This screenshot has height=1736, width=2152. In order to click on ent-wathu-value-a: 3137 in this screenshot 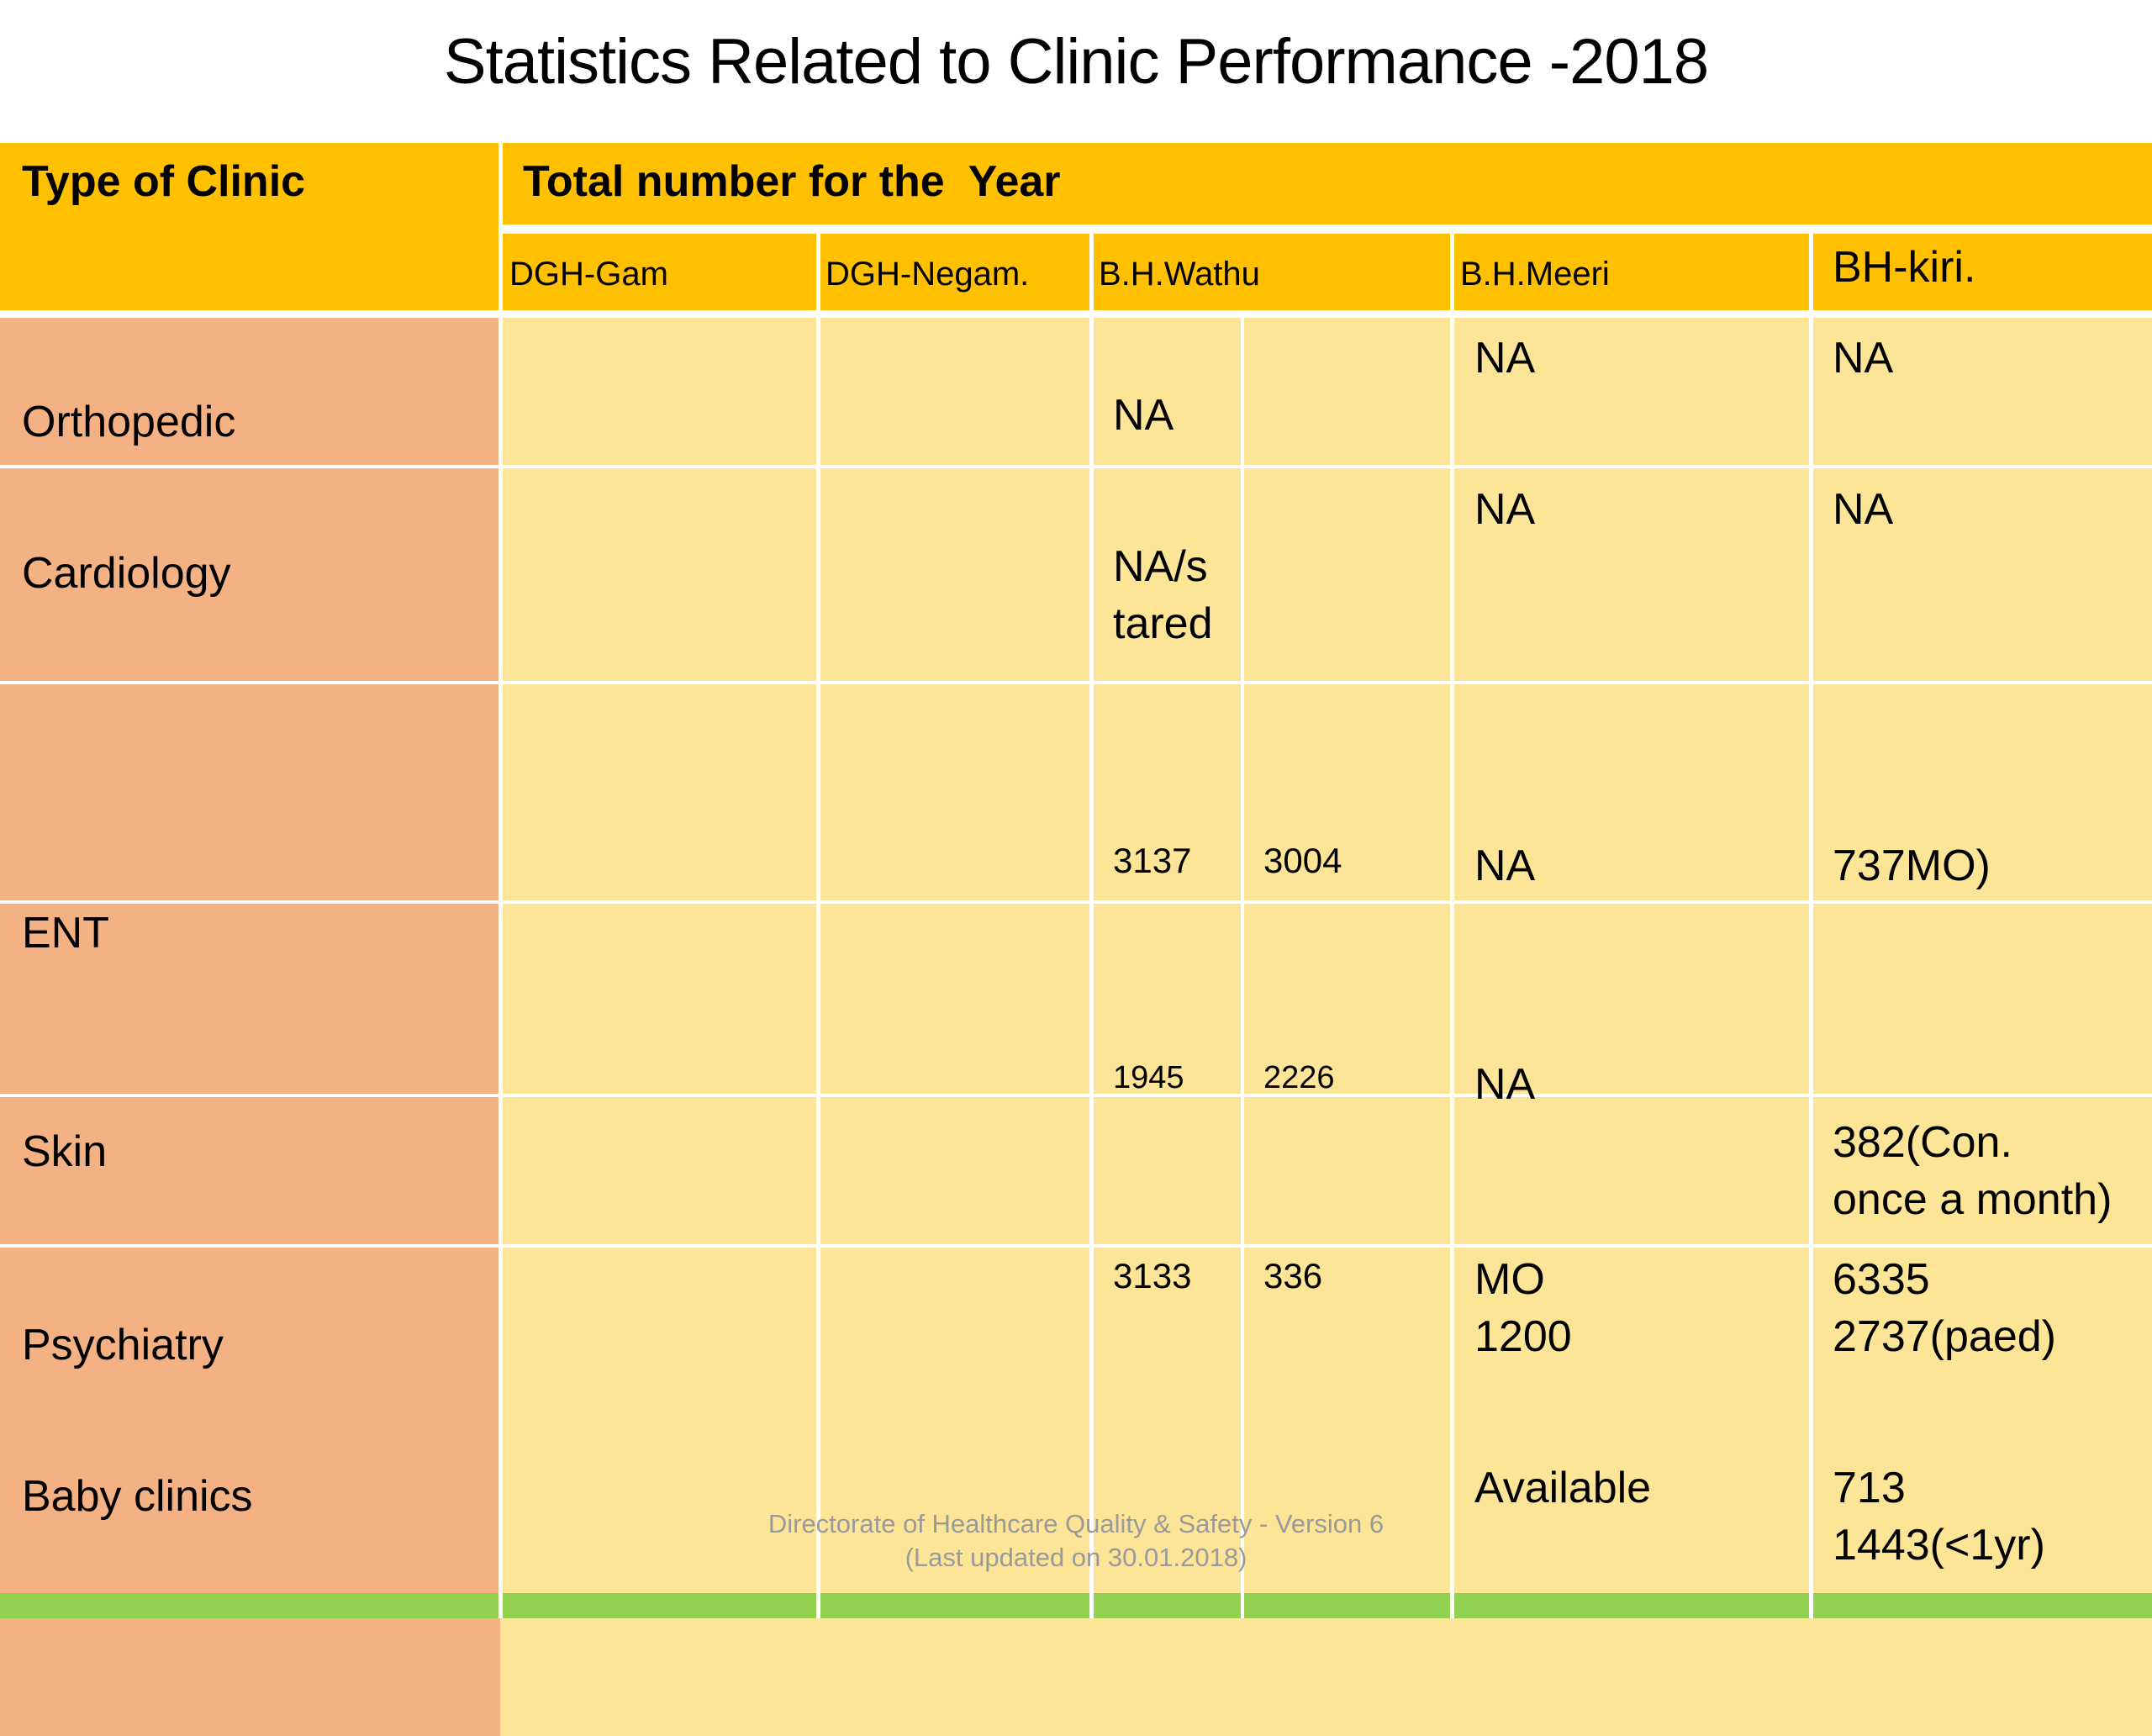, I will do `click(1152, 860)`.